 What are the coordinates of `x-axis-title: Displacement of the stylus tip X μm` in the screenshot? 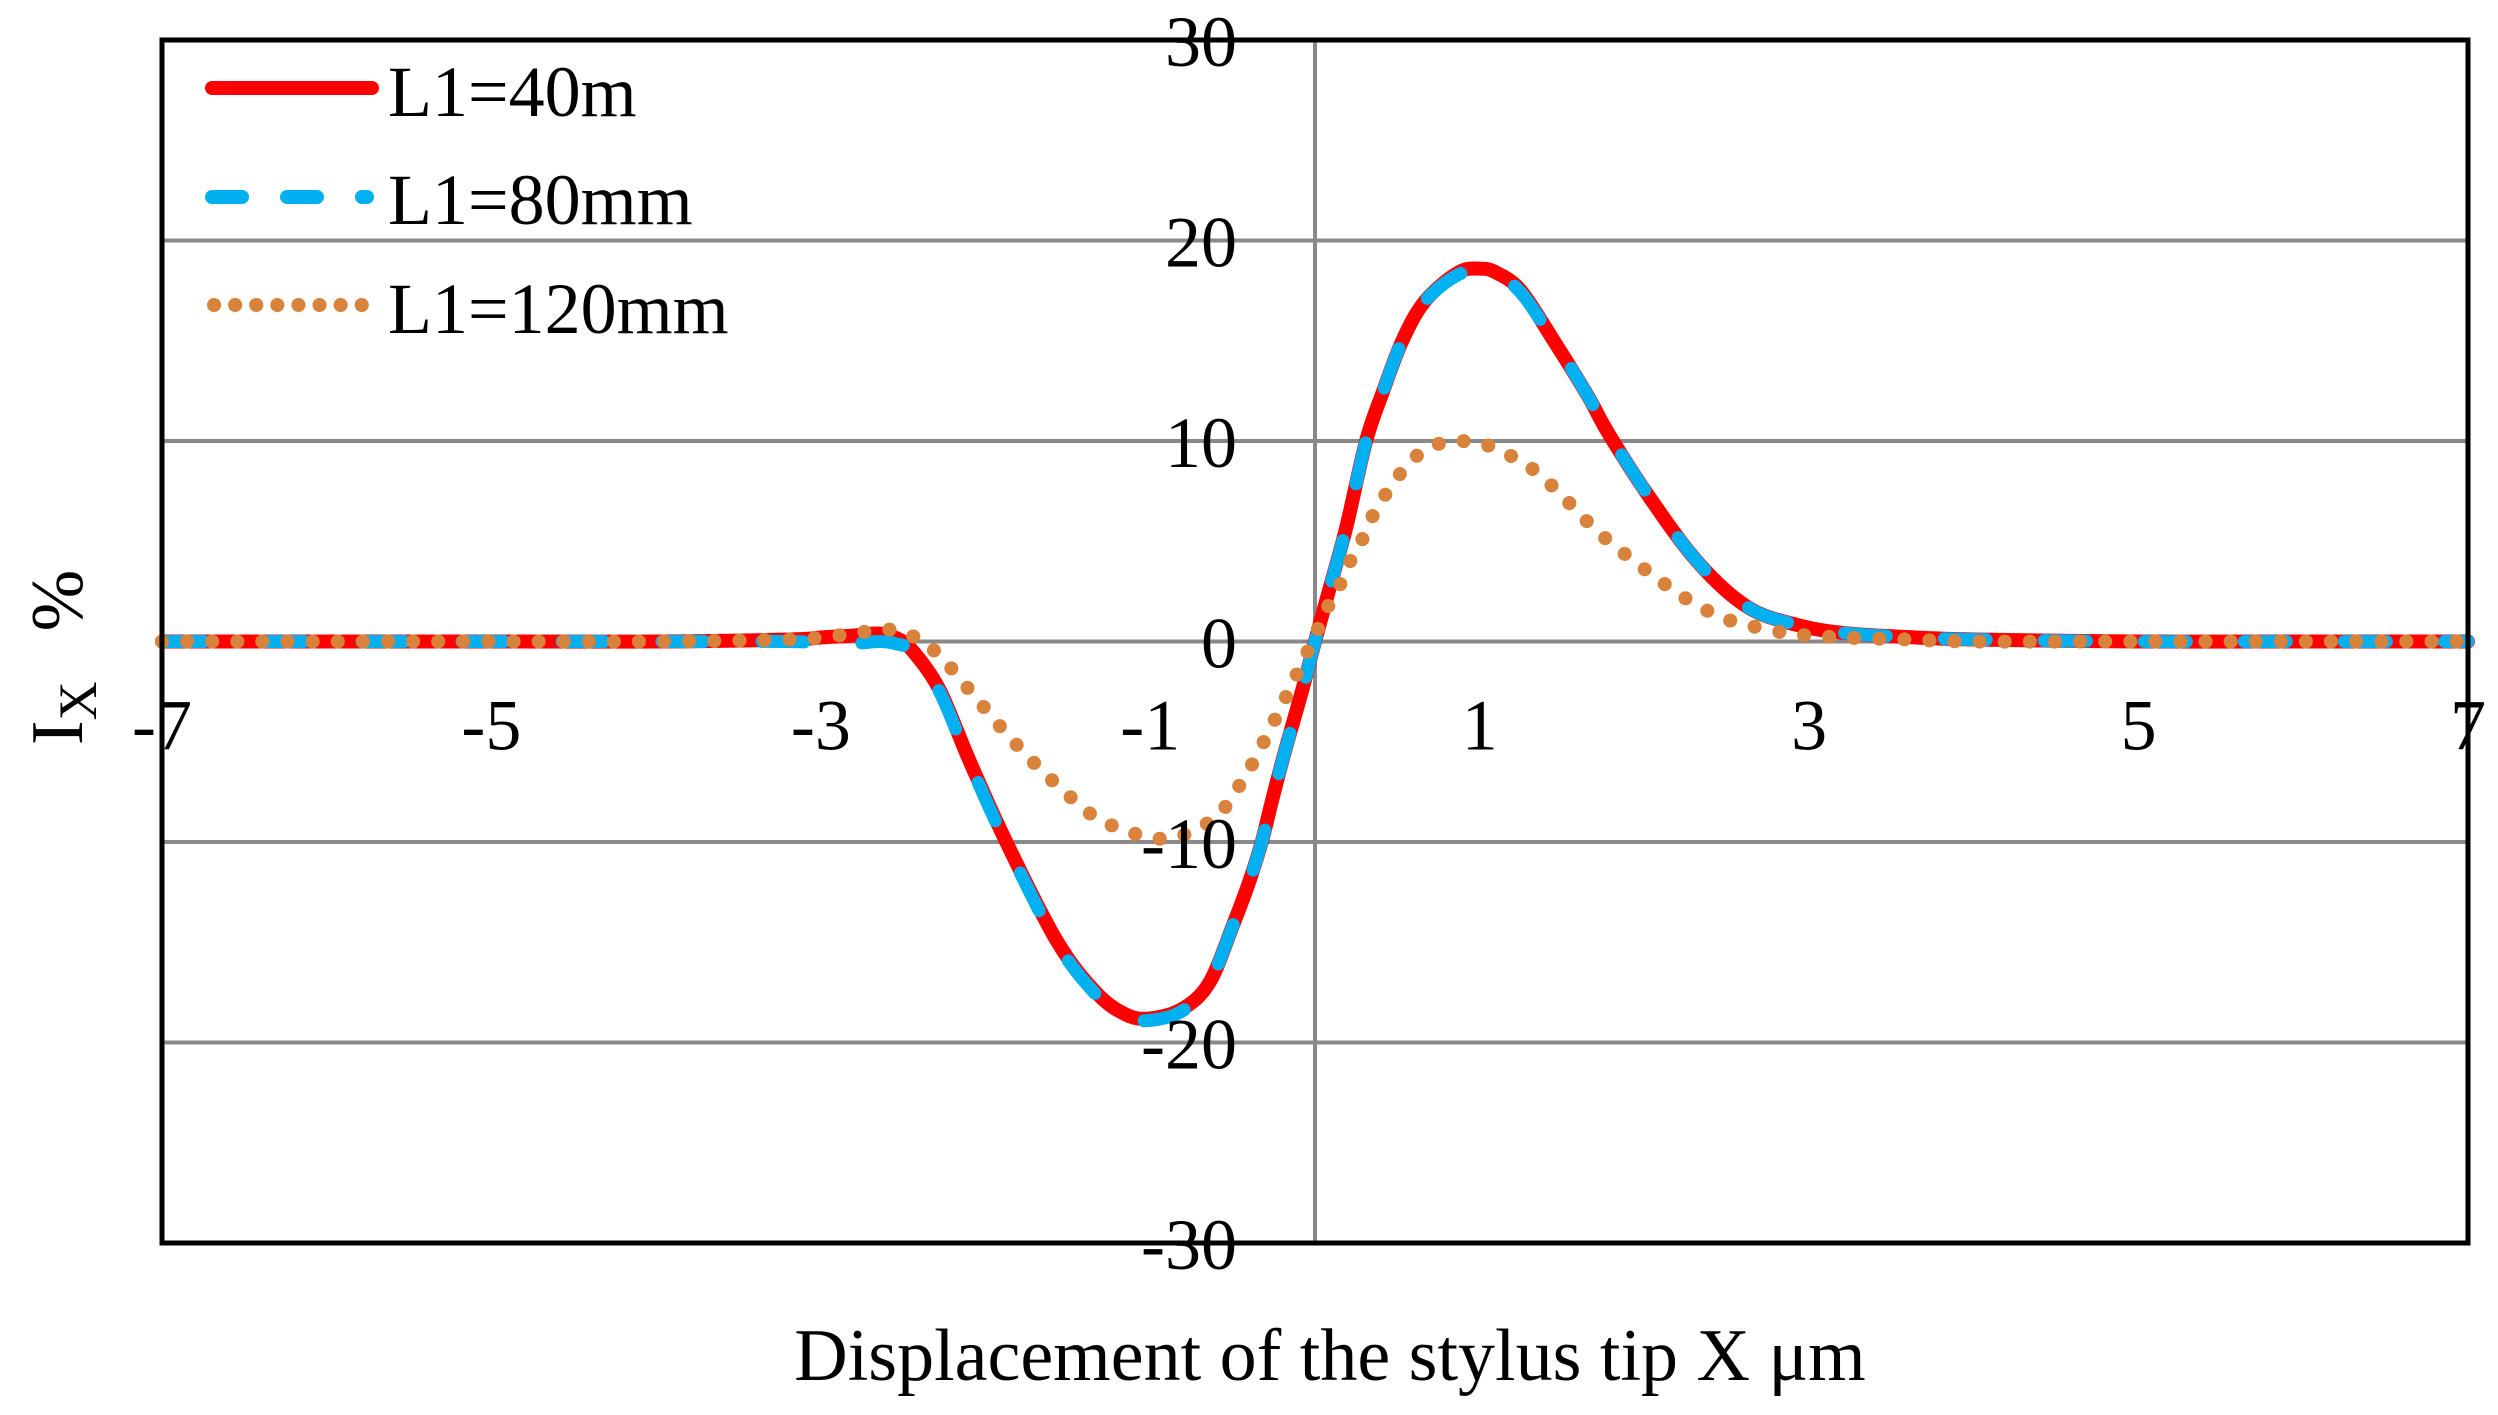 It's located at (1329, 1356).